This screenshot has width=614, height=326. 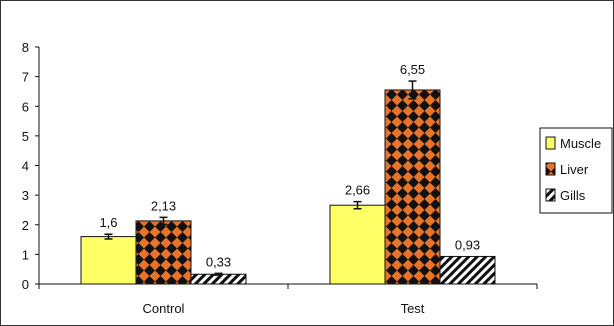 What do you see at coordinates (164, 308) in the screenshot?
I see `x-tick-label: Control` at bounding box center [164, 308].